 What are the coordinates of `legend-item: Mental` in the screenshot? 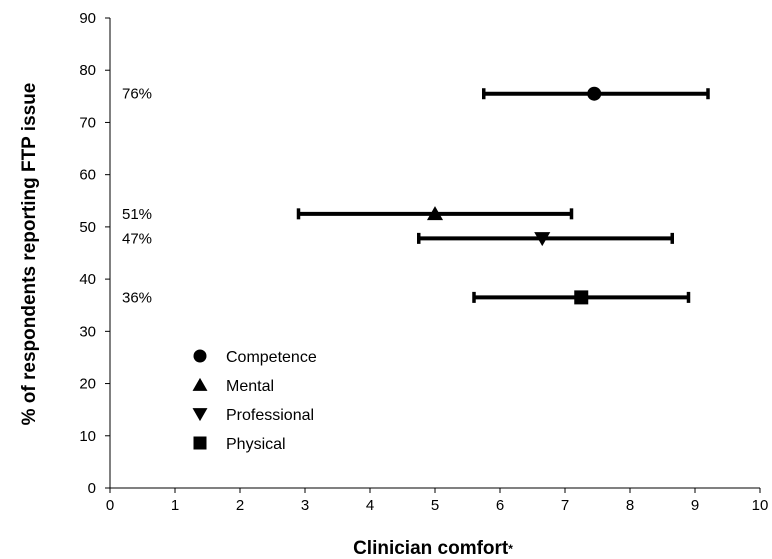 It's located at (233, 386).